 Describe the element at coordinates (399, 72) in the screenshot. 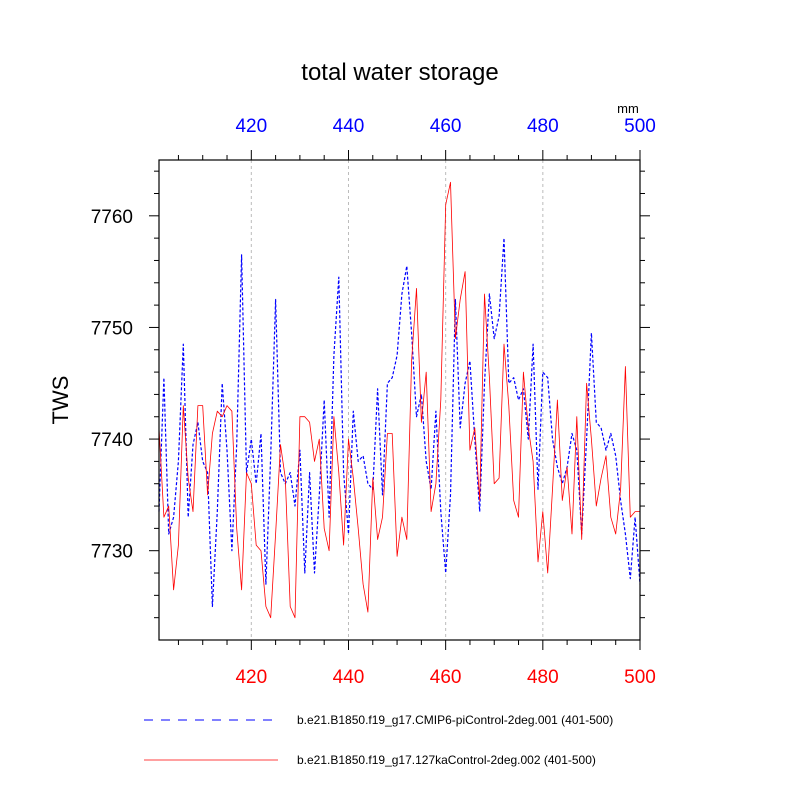

I see `chart-title: total water storage` at that location.